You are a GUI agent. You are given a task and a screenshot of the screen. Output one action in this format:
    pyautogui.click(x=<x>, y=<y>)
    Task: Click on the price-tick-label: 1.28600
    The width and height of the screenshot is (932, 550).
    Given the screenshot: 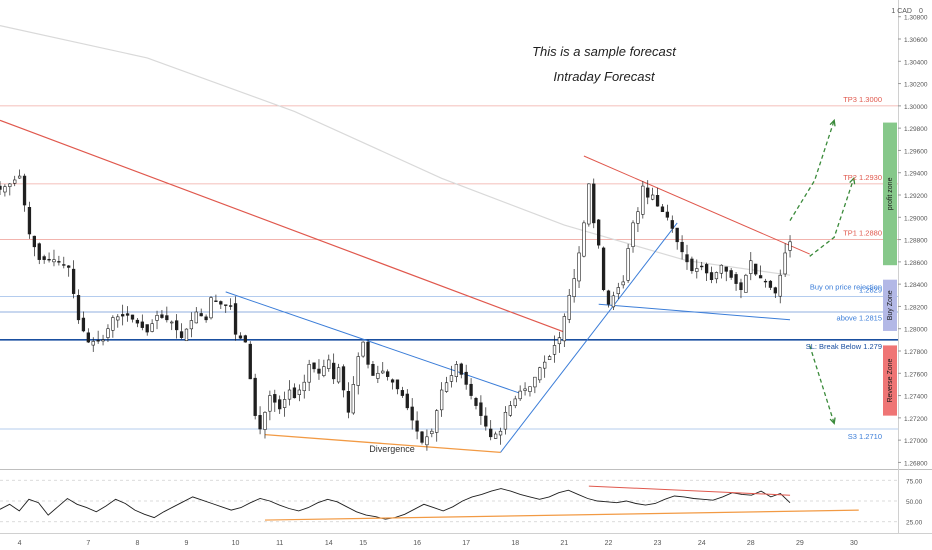 What is the action you would take?
    pyautogui.click(x=916, y=263)
    